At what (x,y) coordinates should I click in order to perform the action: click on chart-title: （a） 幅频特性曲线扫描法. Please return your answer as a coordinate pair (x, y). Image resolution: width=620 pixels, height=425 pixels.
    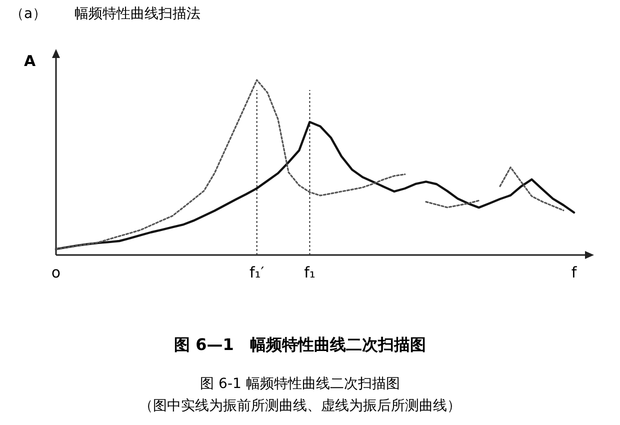
    Looking at the image, I should click on (105, 14).